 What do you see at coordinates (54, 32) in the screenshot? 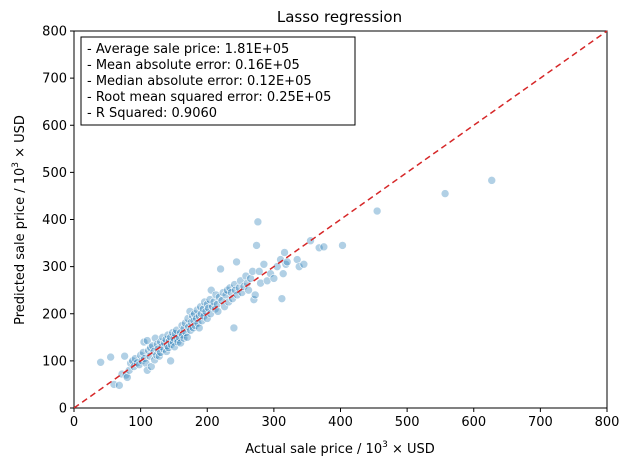
I see `y-tick-label: 800` at bounding box center [54, 32].